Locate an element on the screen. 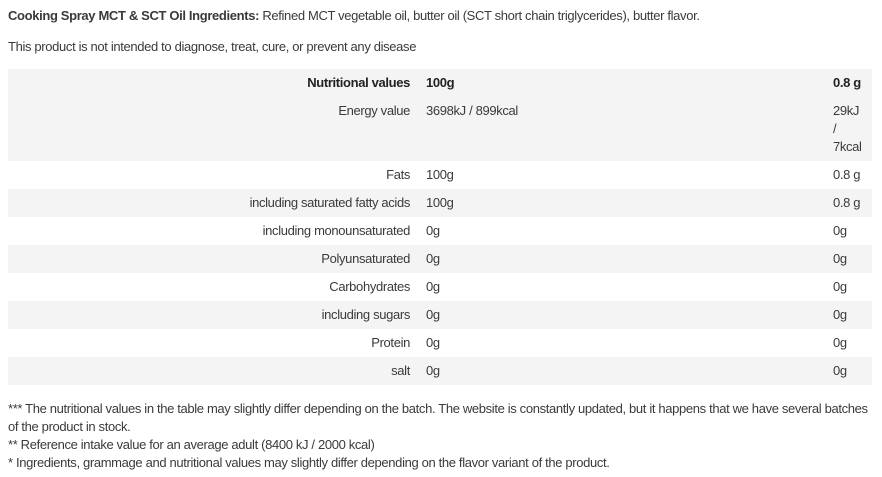 This screenshot has width=882, height=477. row-label: Polyunsaturated is located at coordinates (365, 258).